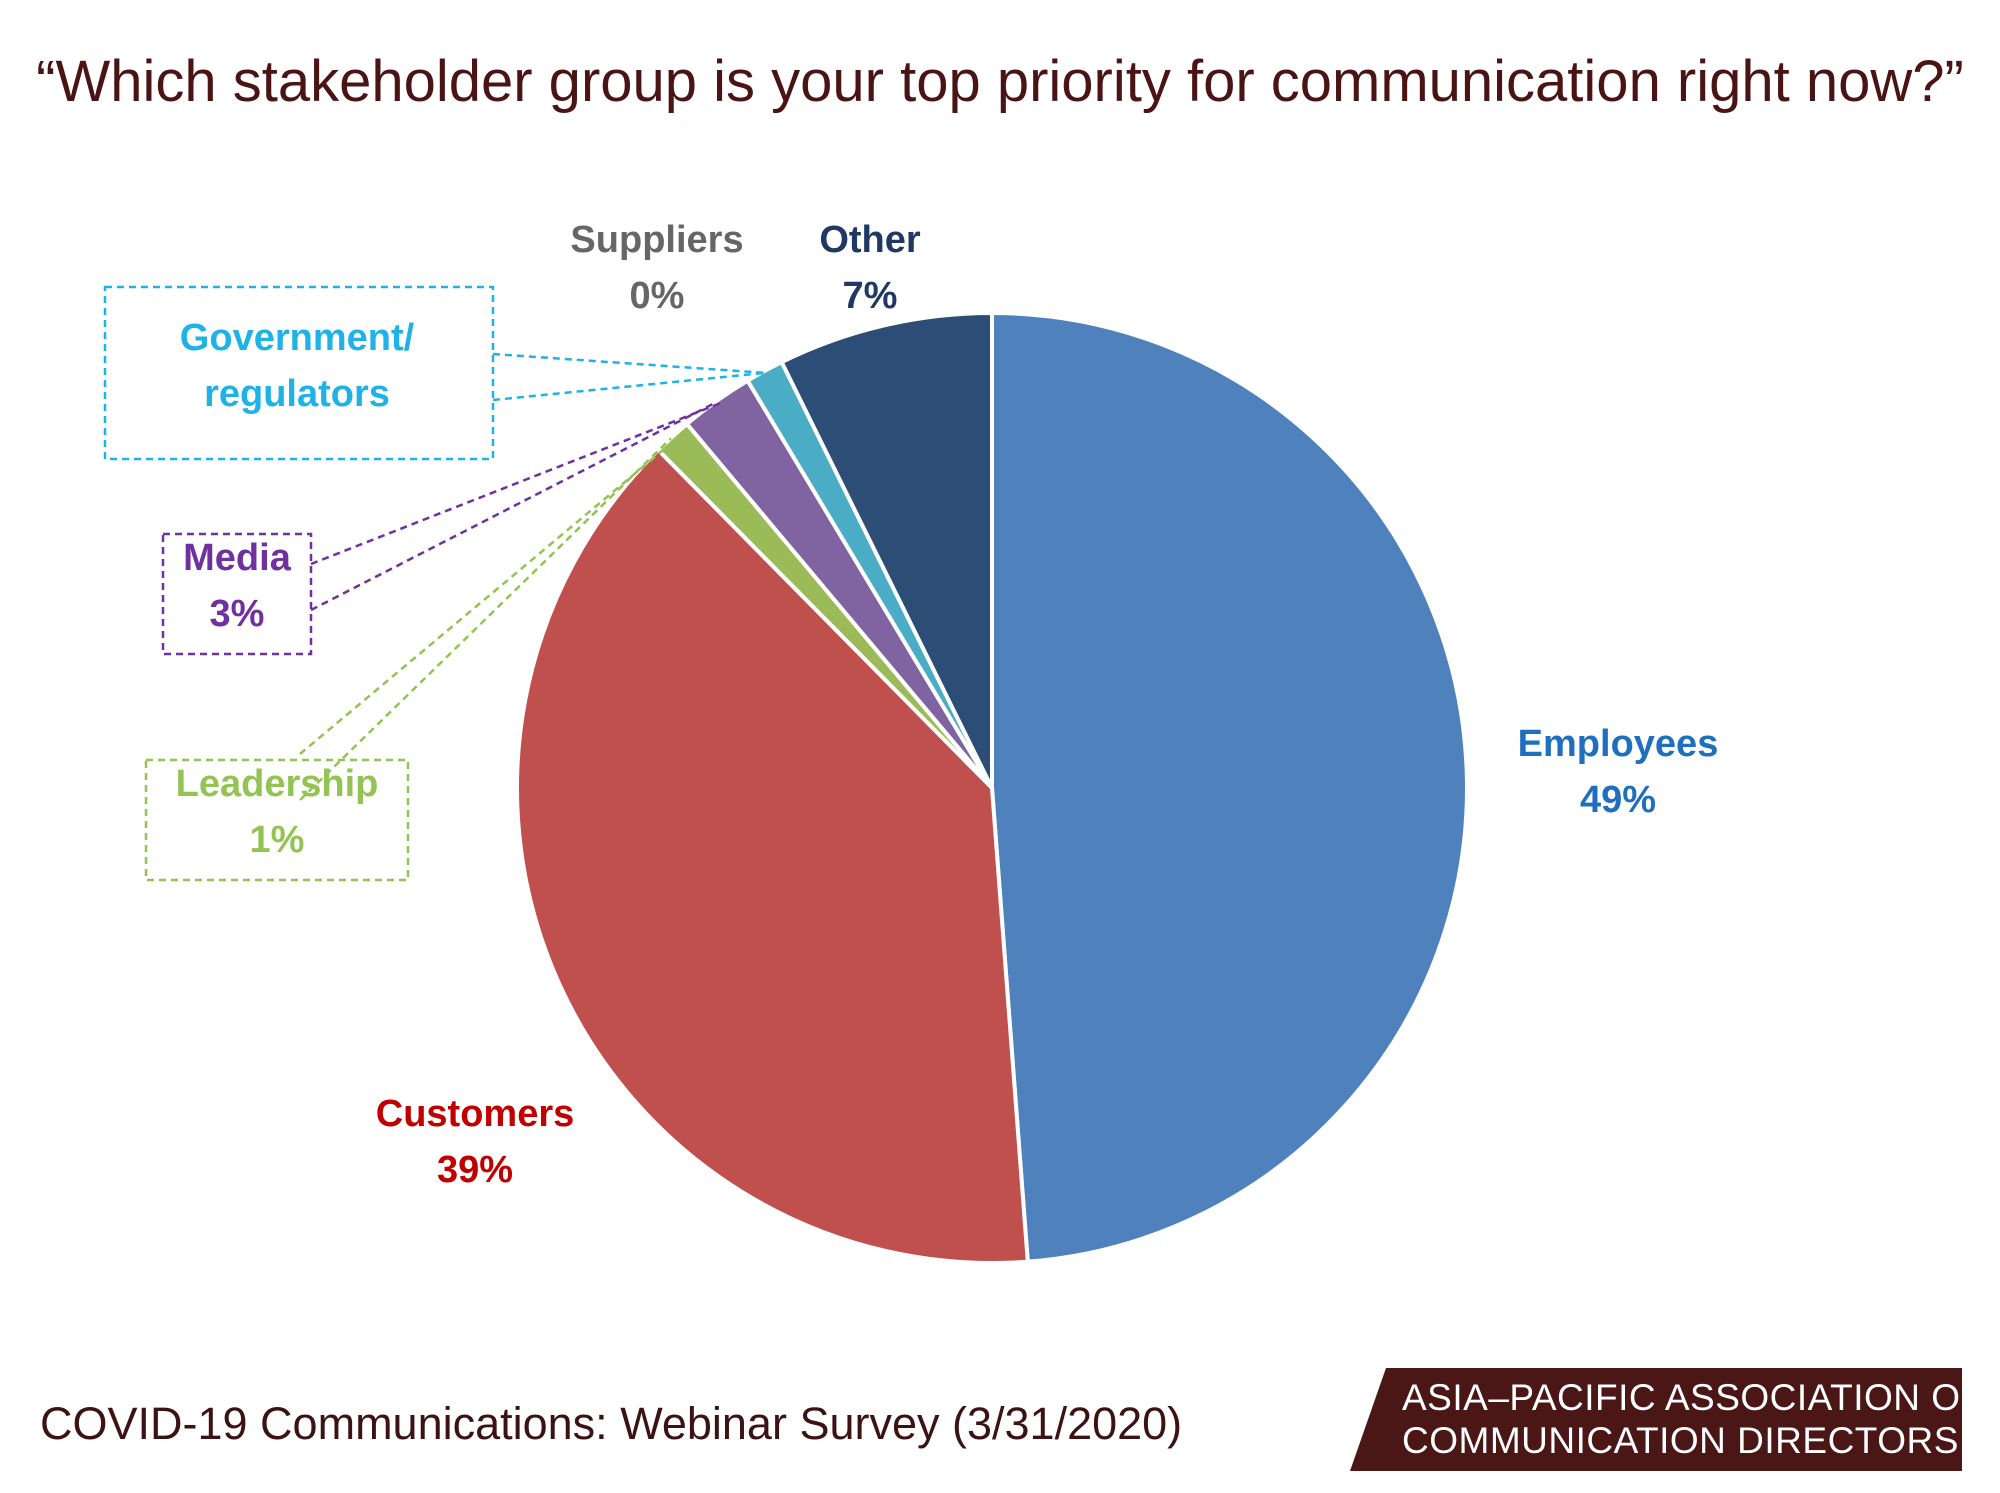  I want to click on pie-slice-customers, so click(772, 856).